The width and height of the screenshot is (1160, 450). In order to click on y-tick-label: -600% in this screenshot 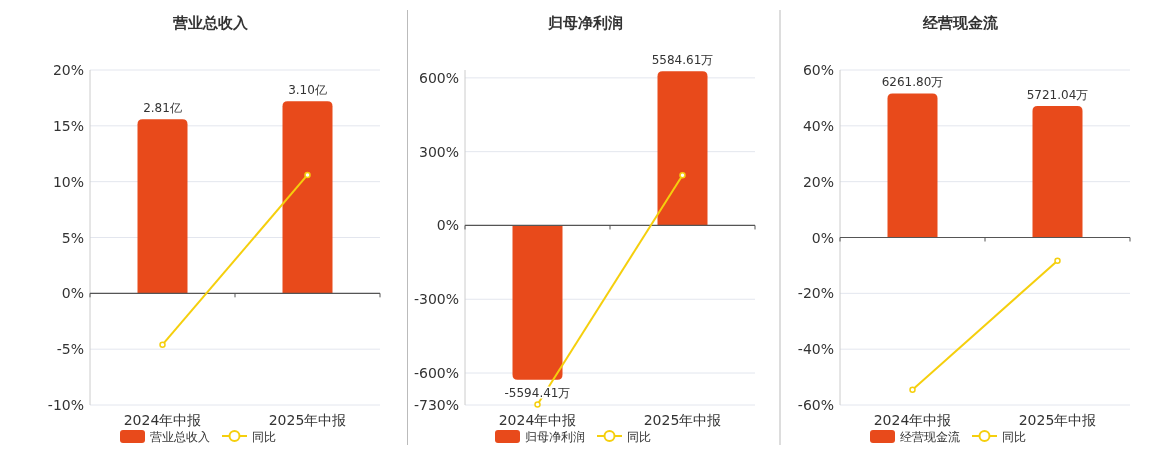, I will do `click(436, 373)`.